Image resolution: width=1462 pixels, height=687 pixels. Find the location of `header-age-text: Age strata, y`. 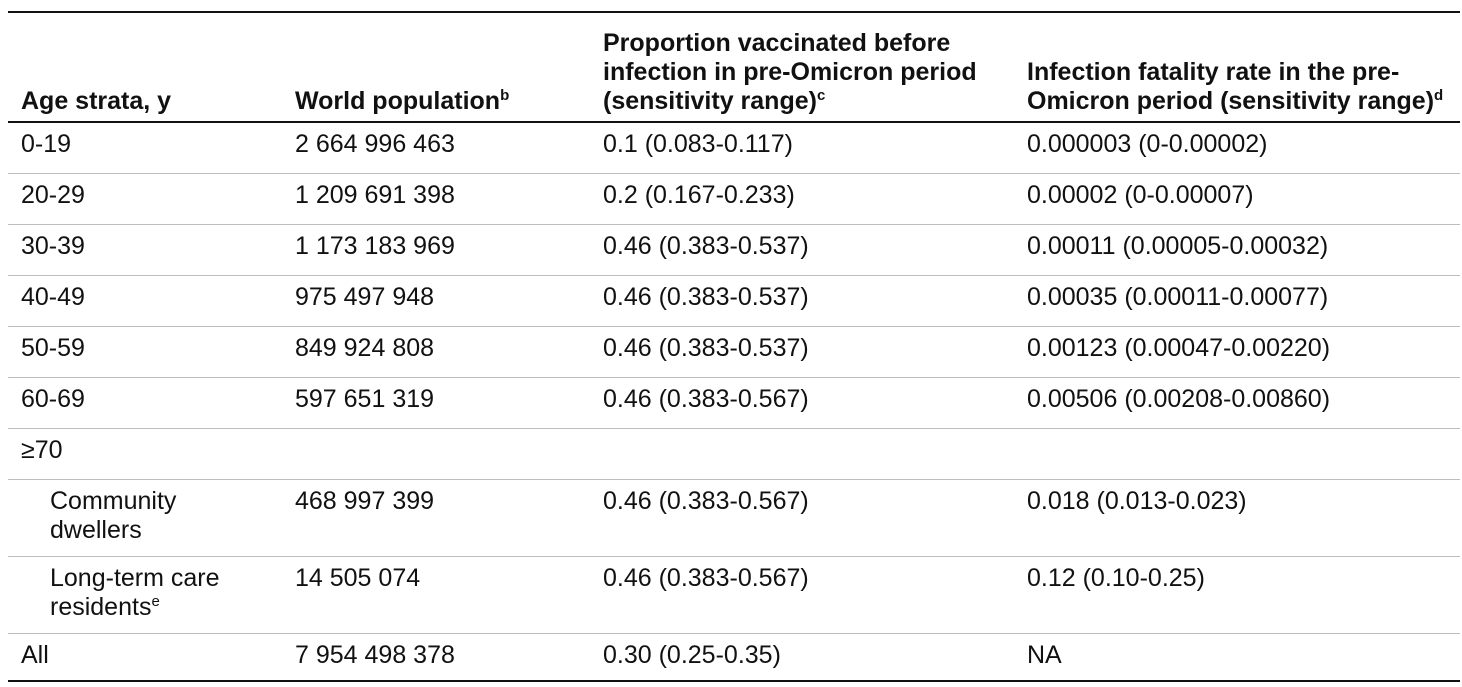

header-age-text: Age strata, y is located at coordinates (96, 101).